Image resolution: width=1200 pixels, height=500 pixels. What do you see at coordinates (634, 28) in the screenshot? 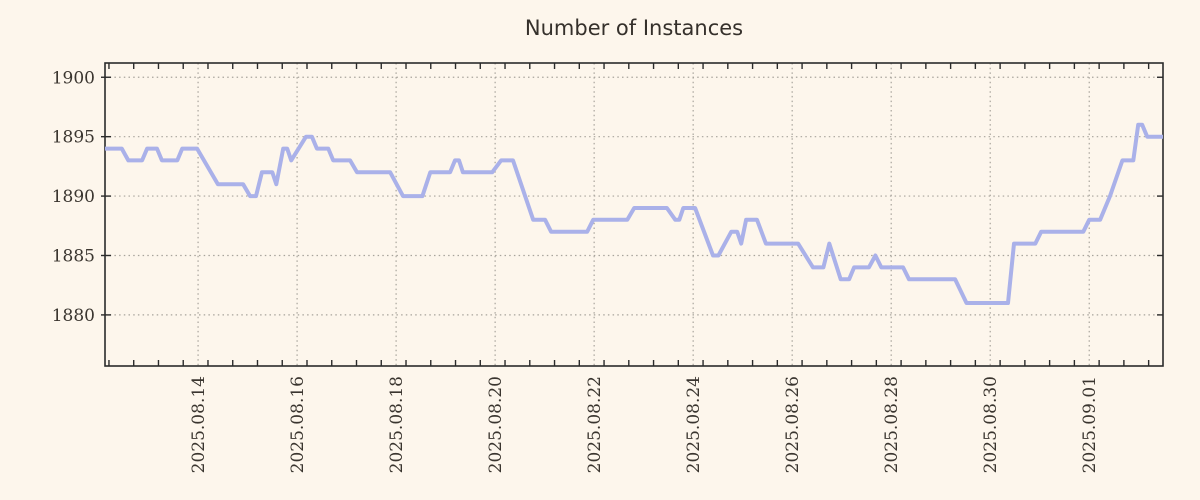
I see `chart-title: Number of Instances` at bounding box center [634, 28].